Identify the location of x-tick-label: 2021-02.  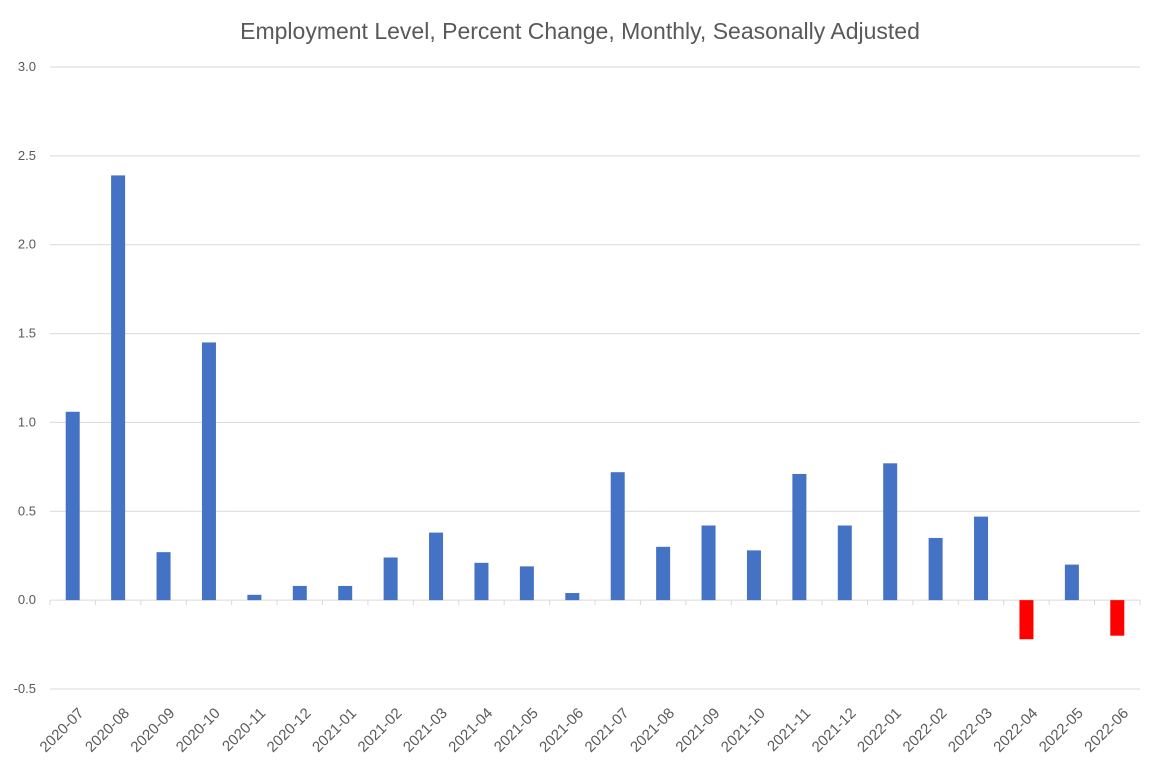
(379, 730).